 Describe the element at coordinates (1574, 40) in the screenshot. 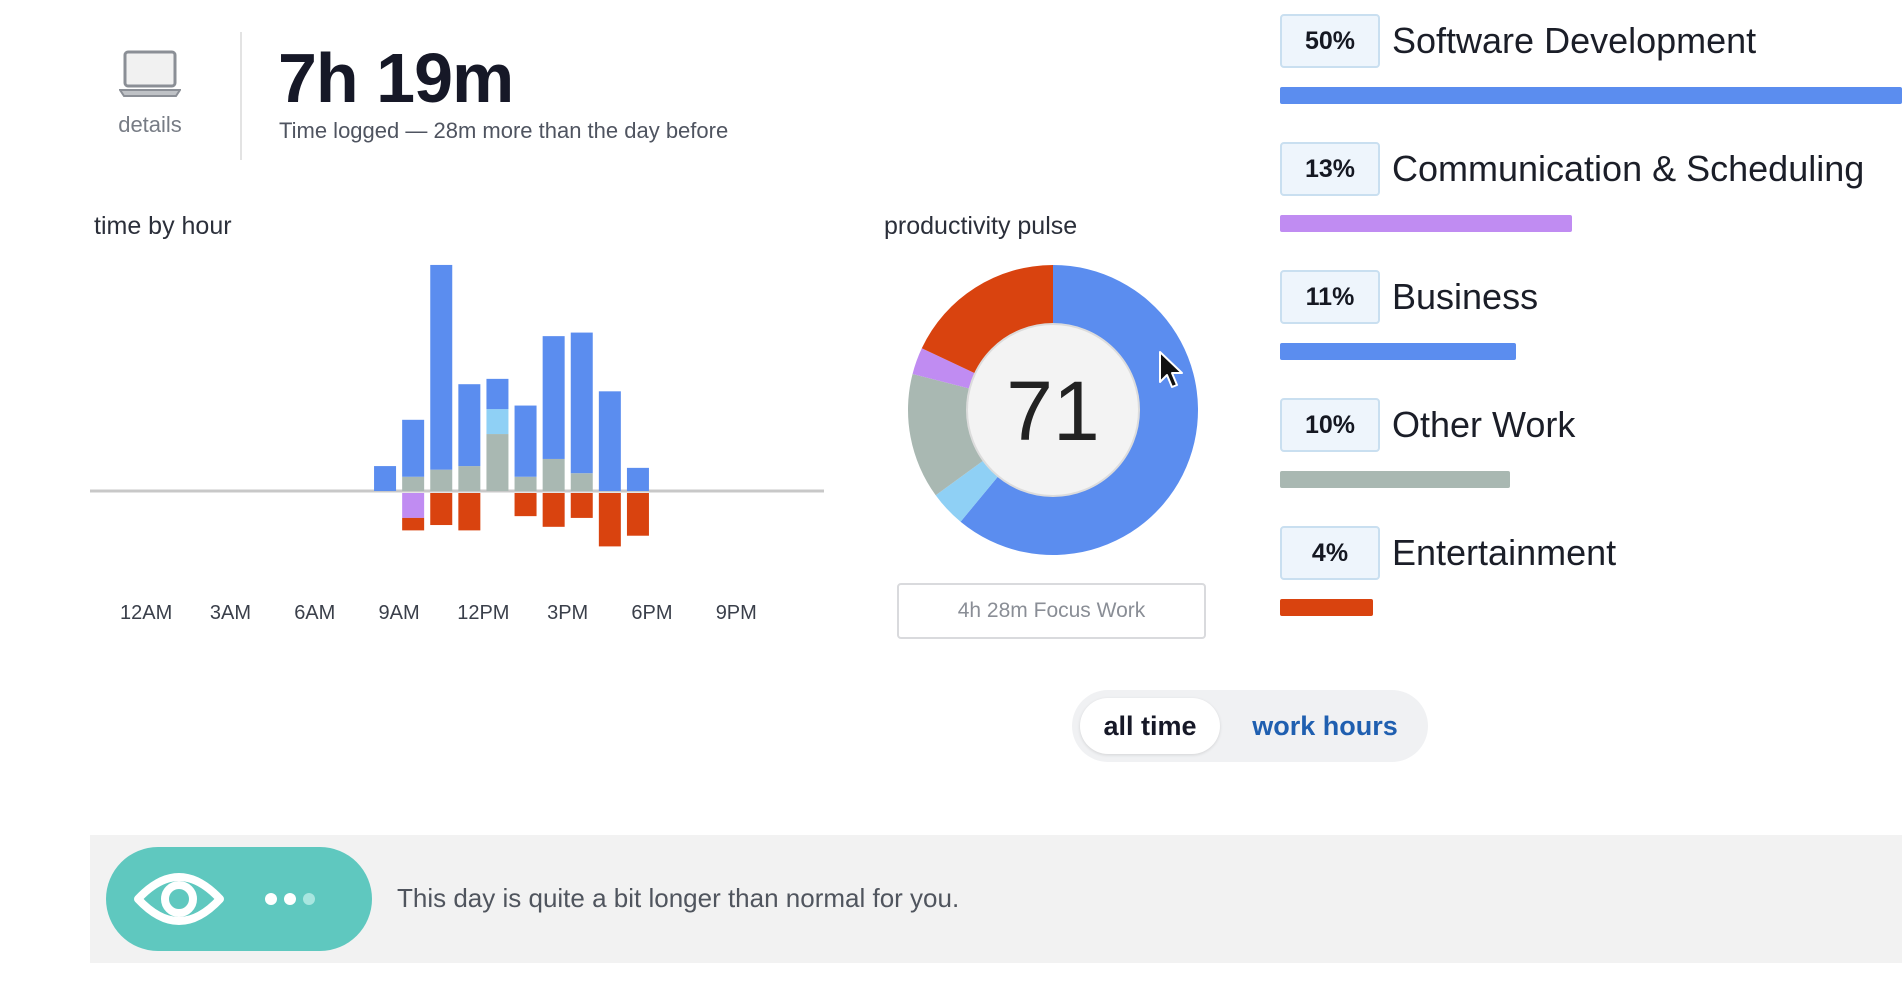

I see `category-name: Software Development` at that location.